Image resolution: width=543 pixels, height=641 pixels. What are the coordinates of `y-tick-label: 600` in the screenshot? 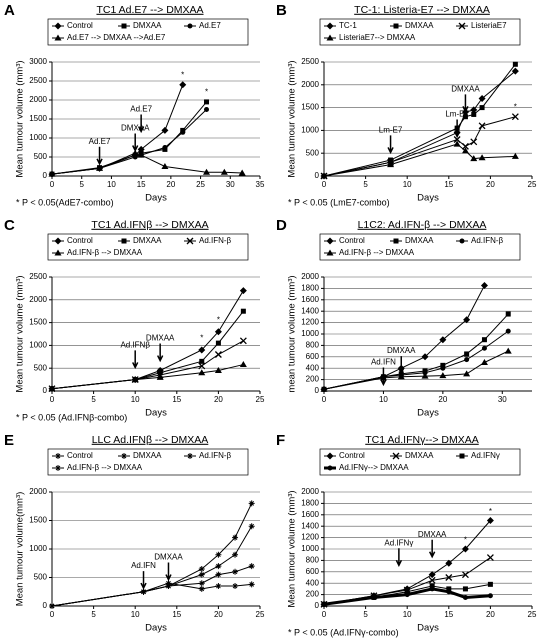 It's located at (313, 356).